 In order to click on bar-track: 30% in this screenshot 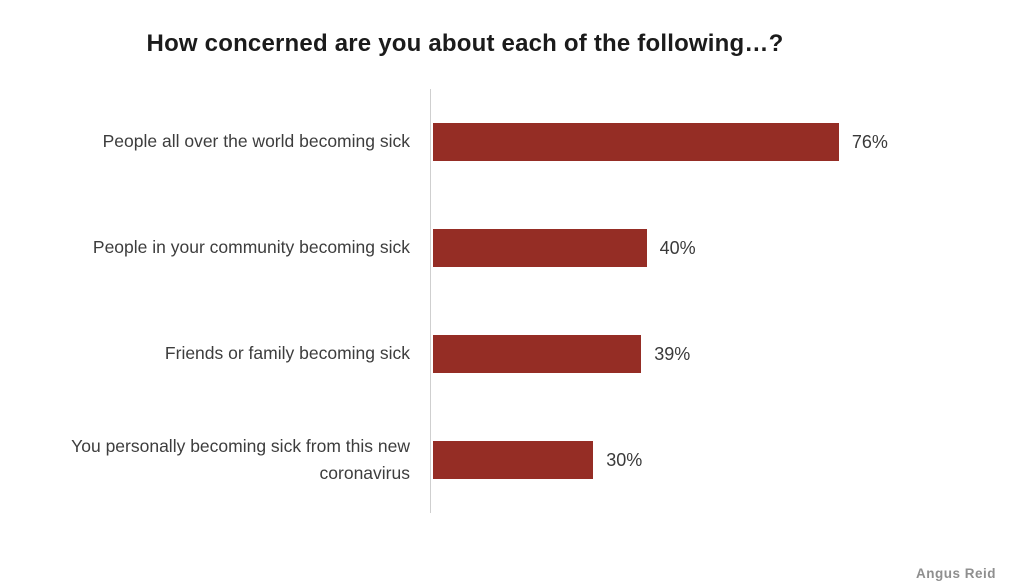, I will do `click(727, 460)`.